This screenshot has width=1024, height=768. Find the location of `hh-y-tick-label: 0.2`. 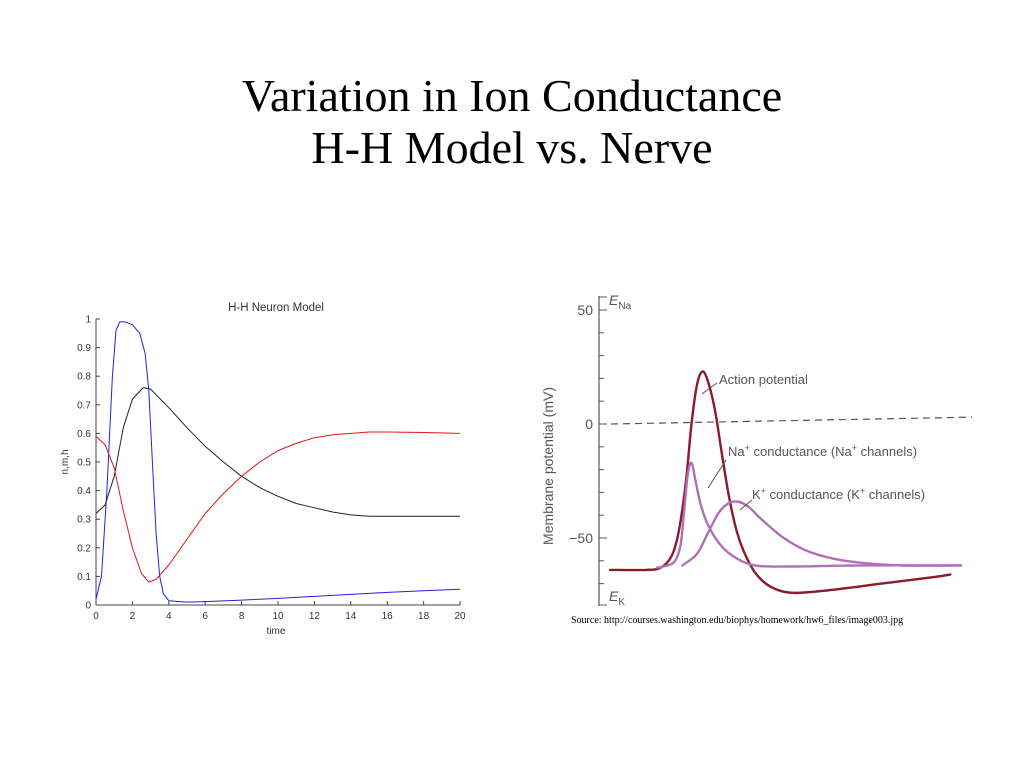

hh-y-tick-label: 0.2 is located at coordinates (84, 548).